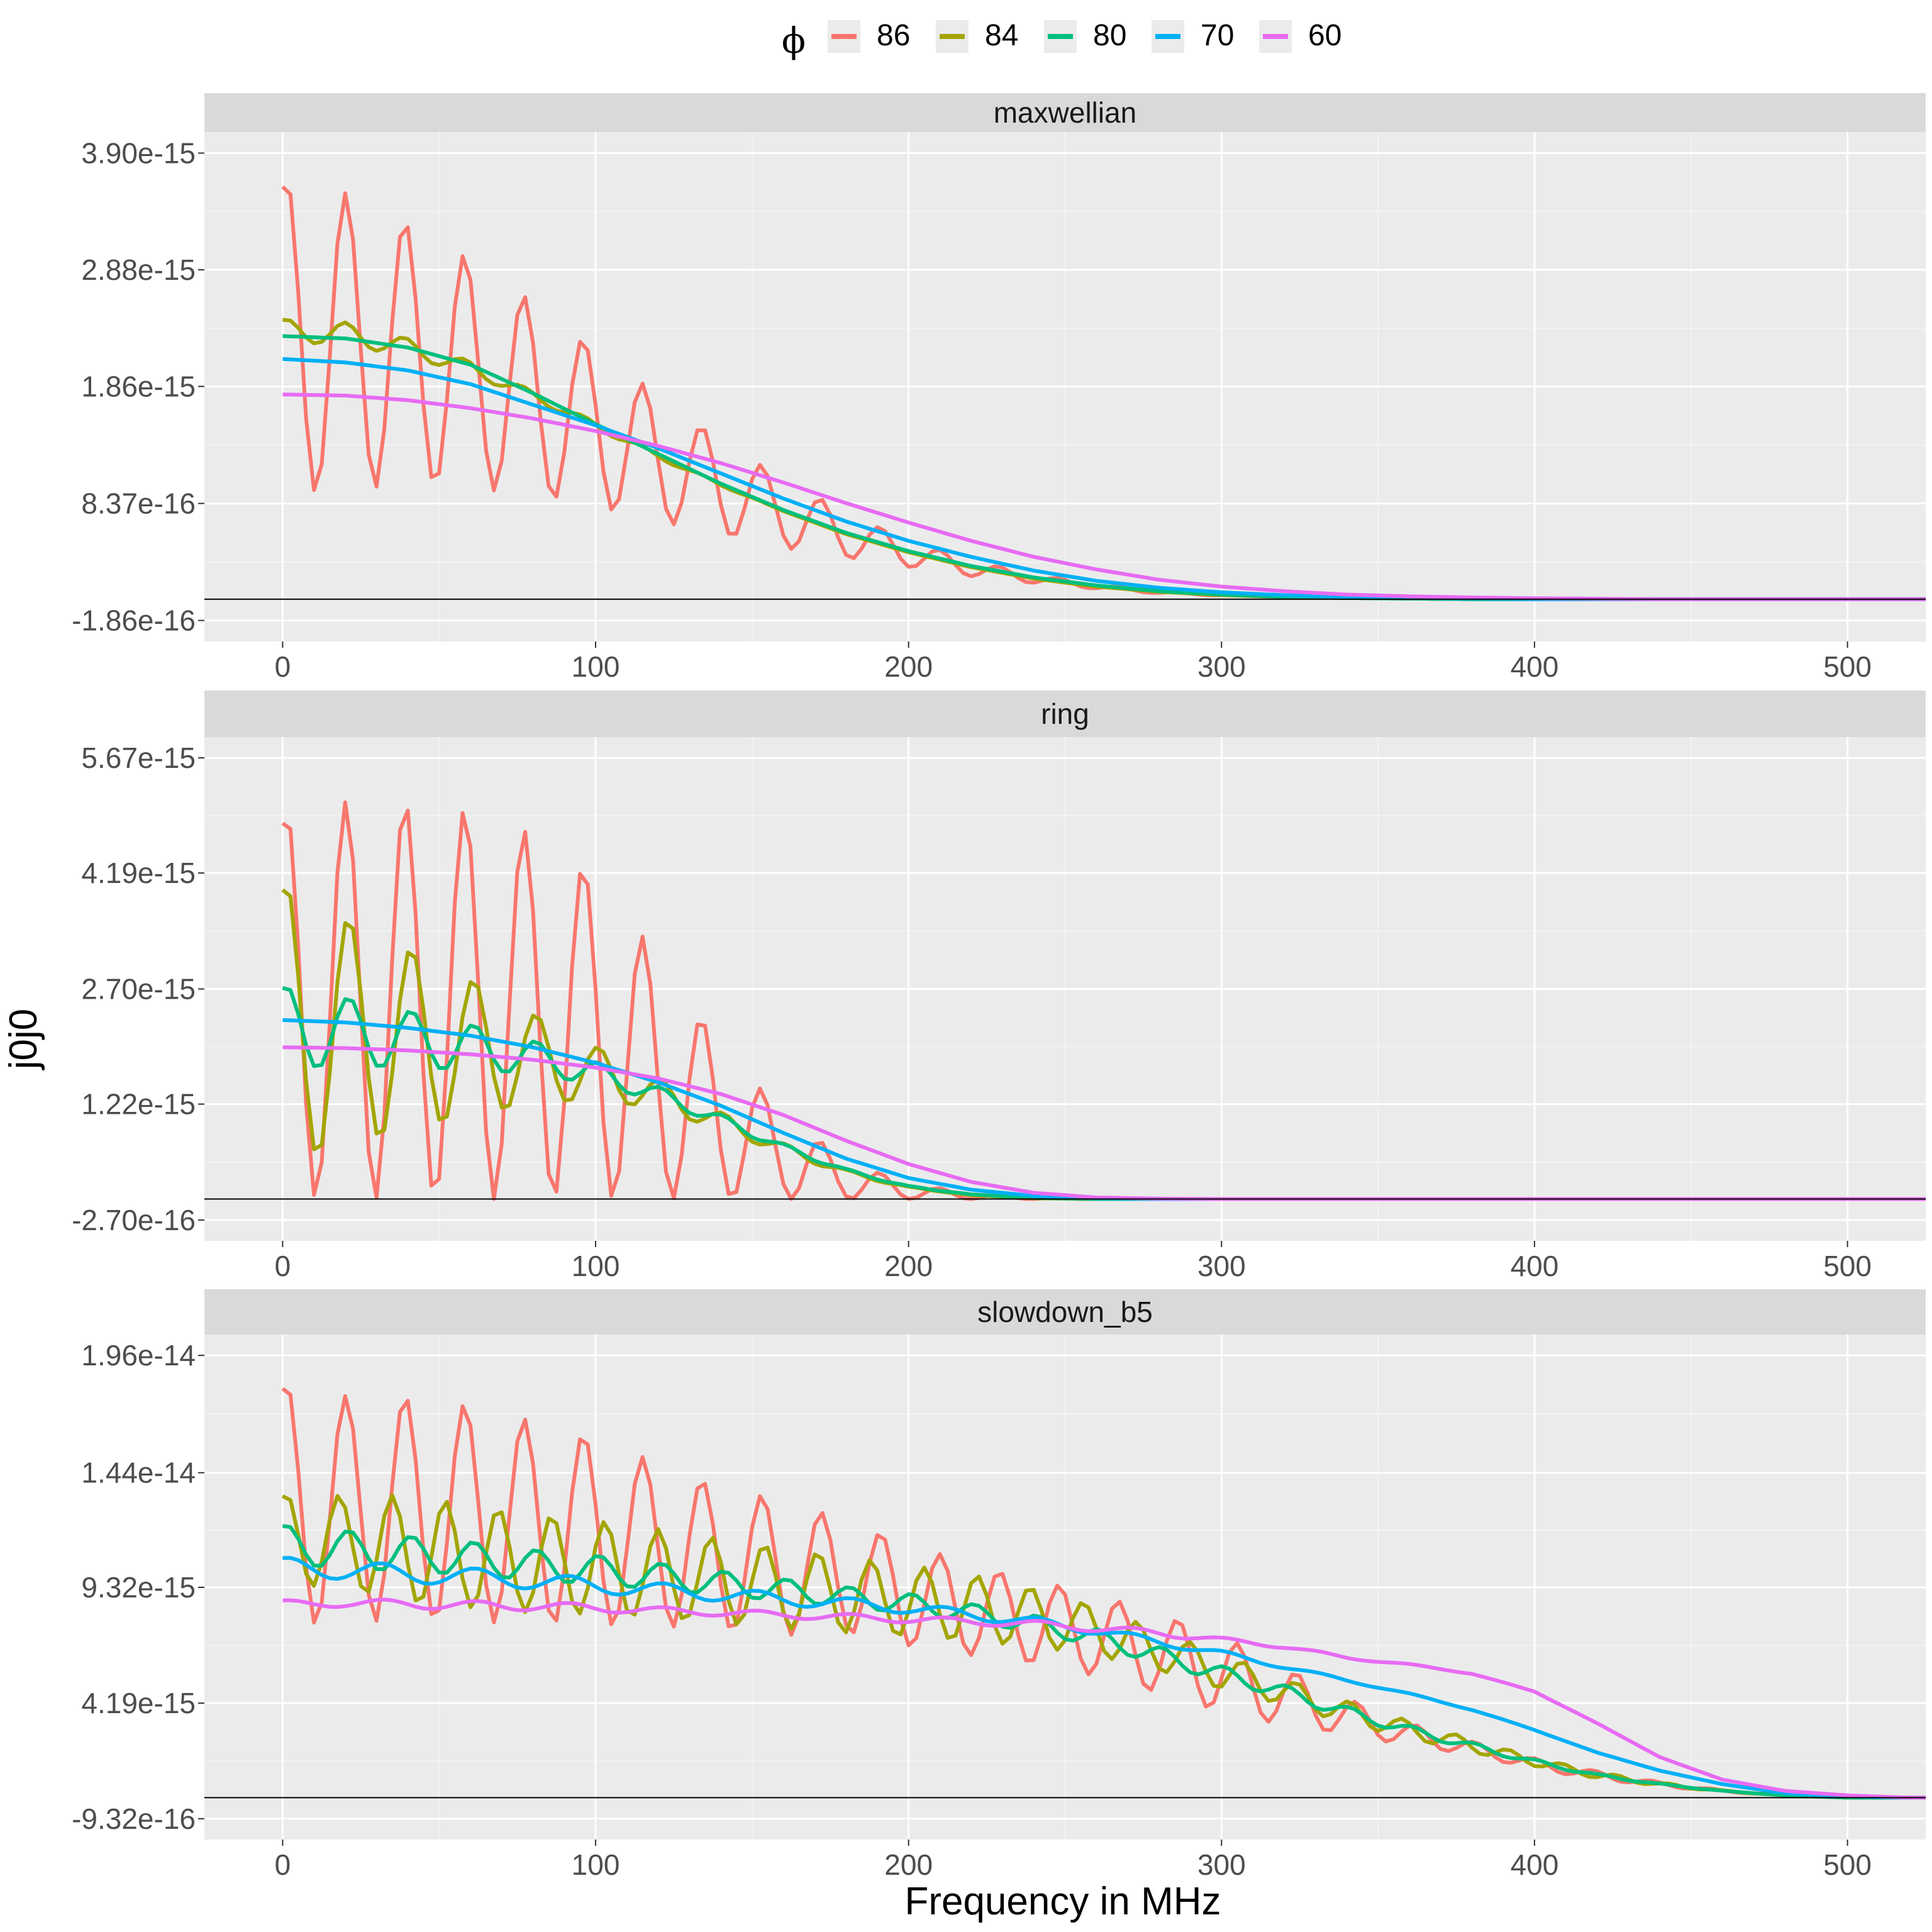 Image resolution: width=1932 pixels, height=1932 pixels. Describe the element at coordinates (893, 35) in the screenshot. I see `legend-label: 86` at that location.